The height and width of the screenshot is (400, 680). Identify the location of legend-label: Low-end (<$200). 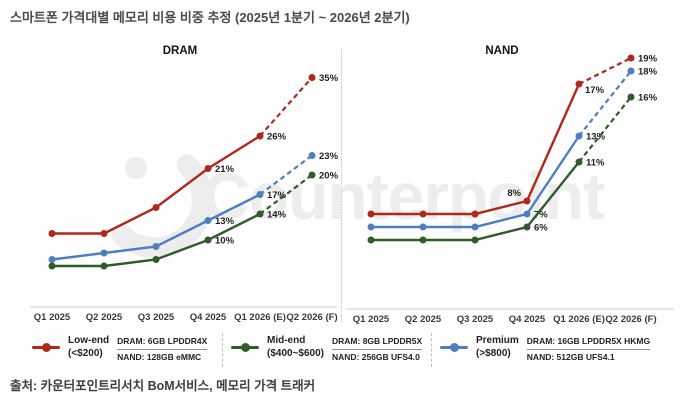
(88, 347).